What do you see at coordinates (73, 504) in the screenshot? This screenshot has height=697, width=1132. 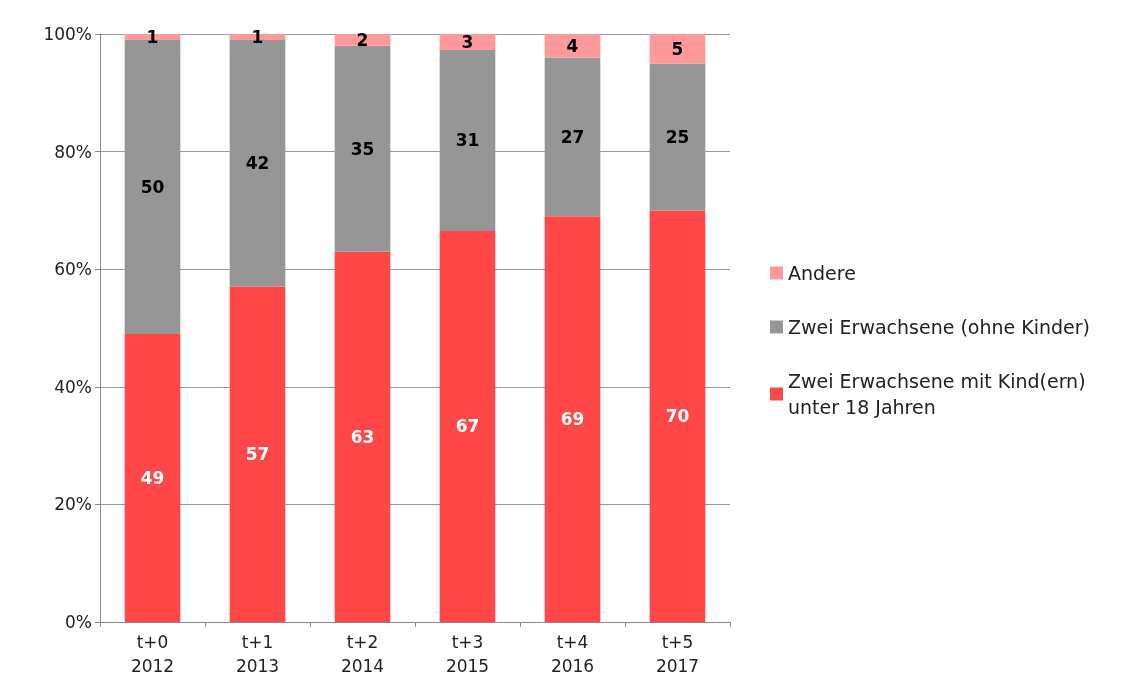 I see `y-tick-label: 20%` at bounding box center [73, 504].